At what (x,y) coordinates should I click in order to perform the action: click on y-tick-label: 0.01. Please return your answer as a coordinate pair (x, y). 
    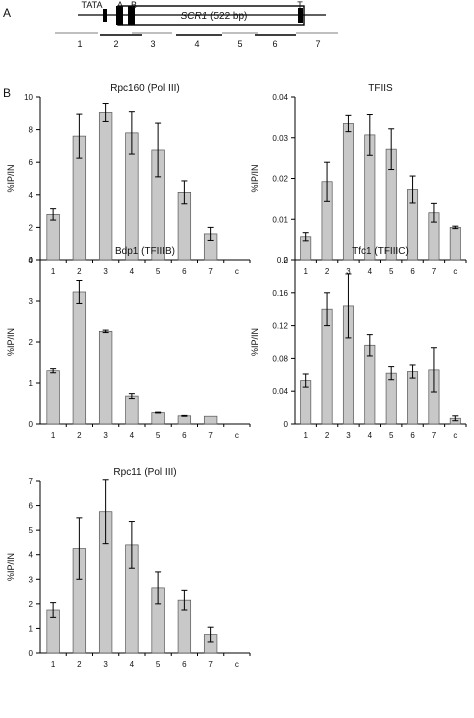
    Looking at the image, I should click on (280, 219).